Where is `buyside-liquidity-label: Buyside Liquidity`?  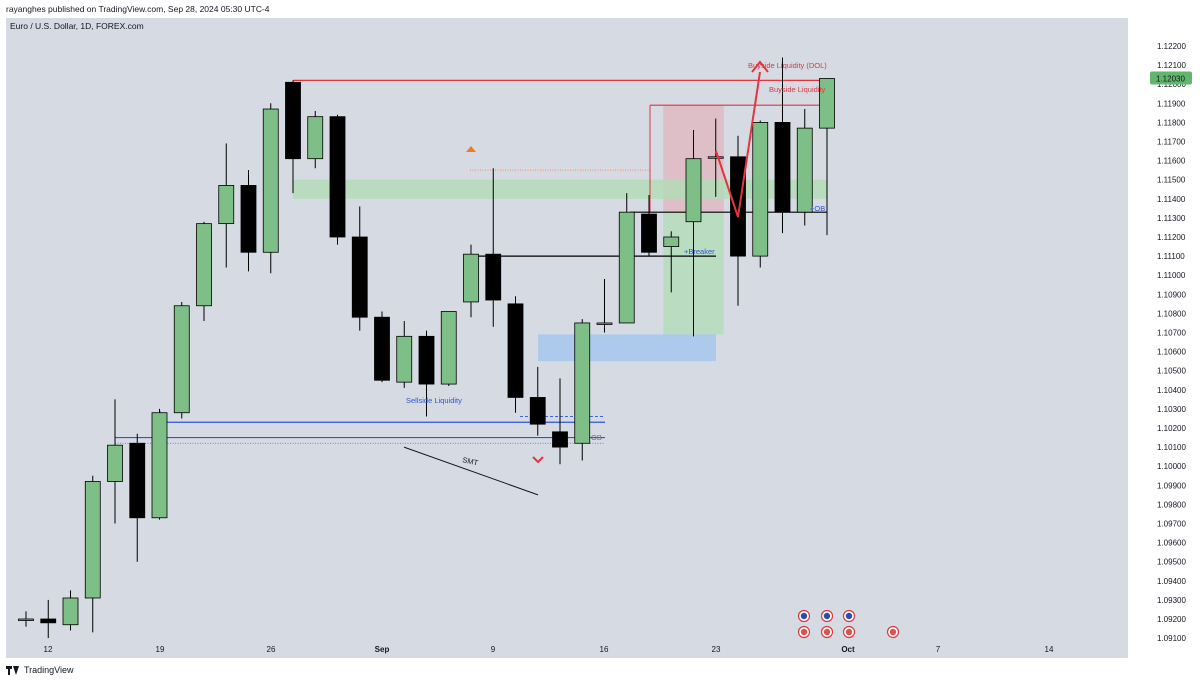
buyside-liquidity-label: Buyside Liquidity is located at coordinates (797, 89).